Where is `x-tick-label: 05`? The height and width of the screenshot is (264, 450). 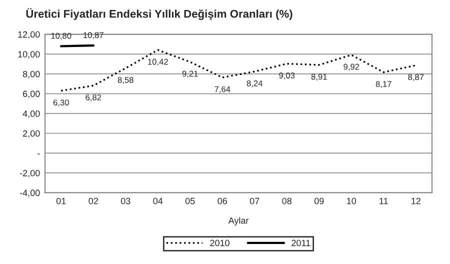 x-tick-label: 05 is located at coordinates (190, 201).